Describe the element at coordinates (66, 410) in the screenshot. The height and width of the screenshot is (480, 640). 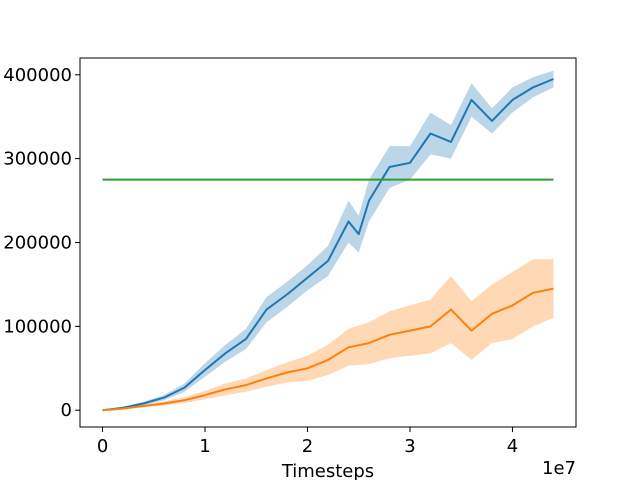
I see `y-tick-label-0: 0` at that location.